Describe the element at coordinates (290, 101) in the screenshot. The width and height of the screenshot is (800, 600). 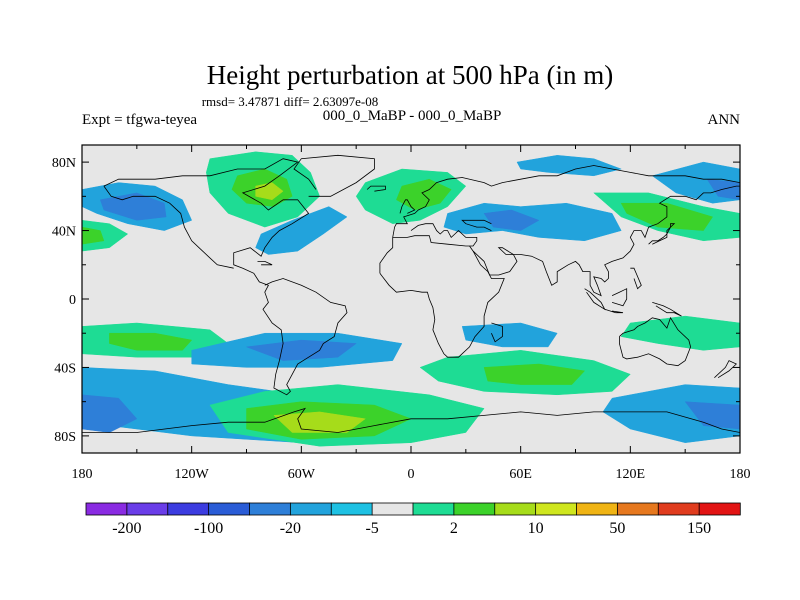
I see `chart-subtitle: rmsd= 3.47871 diff= 2.63097e-08` at that location.